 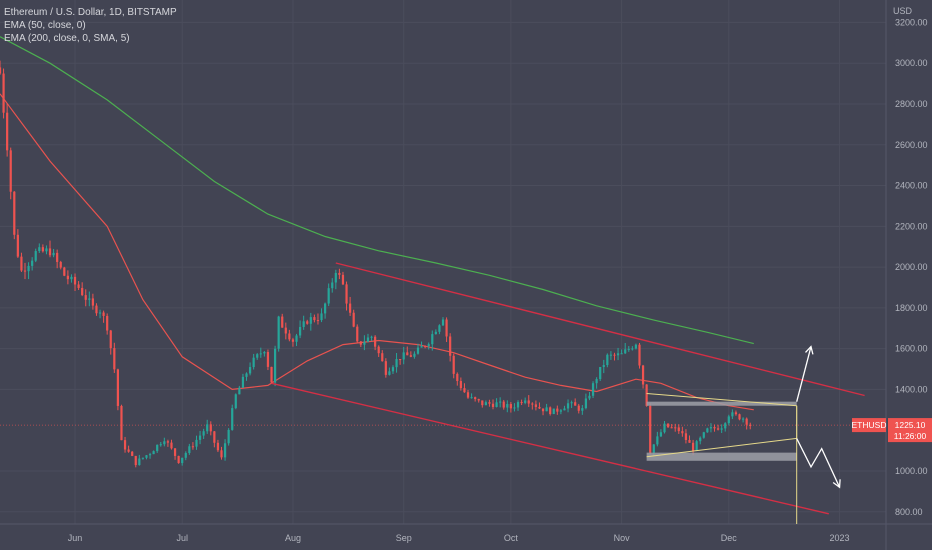 What do you see at coordinates (911, 63) in the screenshot?
I see `y-tick-label: 3000.00` at bounding box center [911, 63].